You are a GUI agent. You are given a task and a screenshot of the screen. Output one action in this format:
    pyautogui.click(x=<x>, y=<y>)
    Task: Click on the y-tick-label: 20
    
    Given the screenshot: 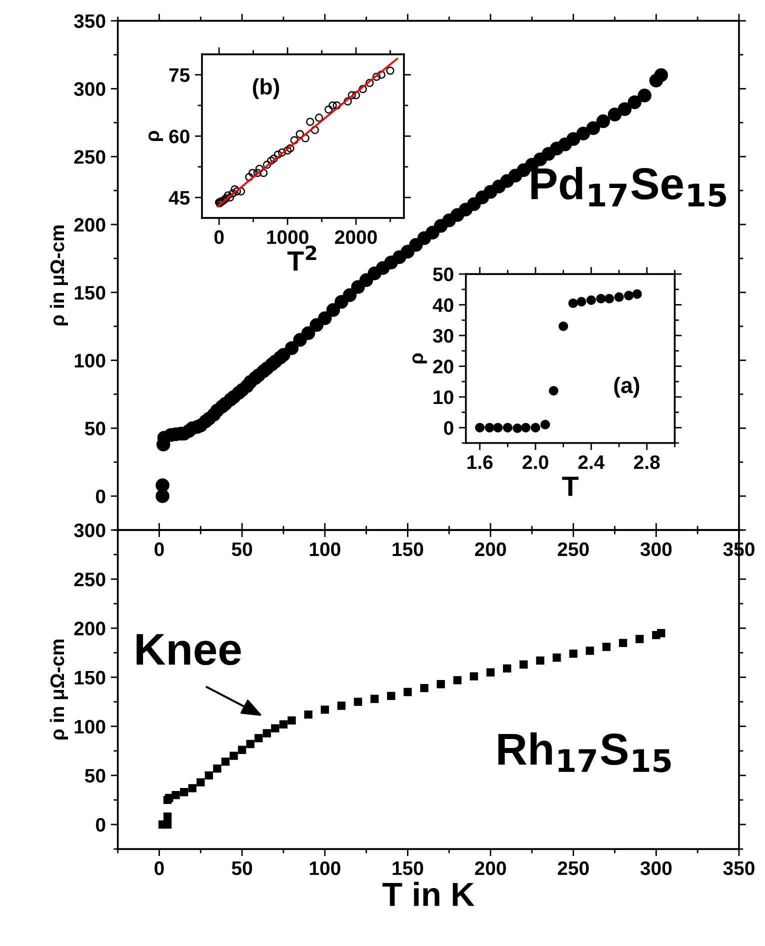 What is the action you would take?
    pyautogui.click(x=443, y=367)
    